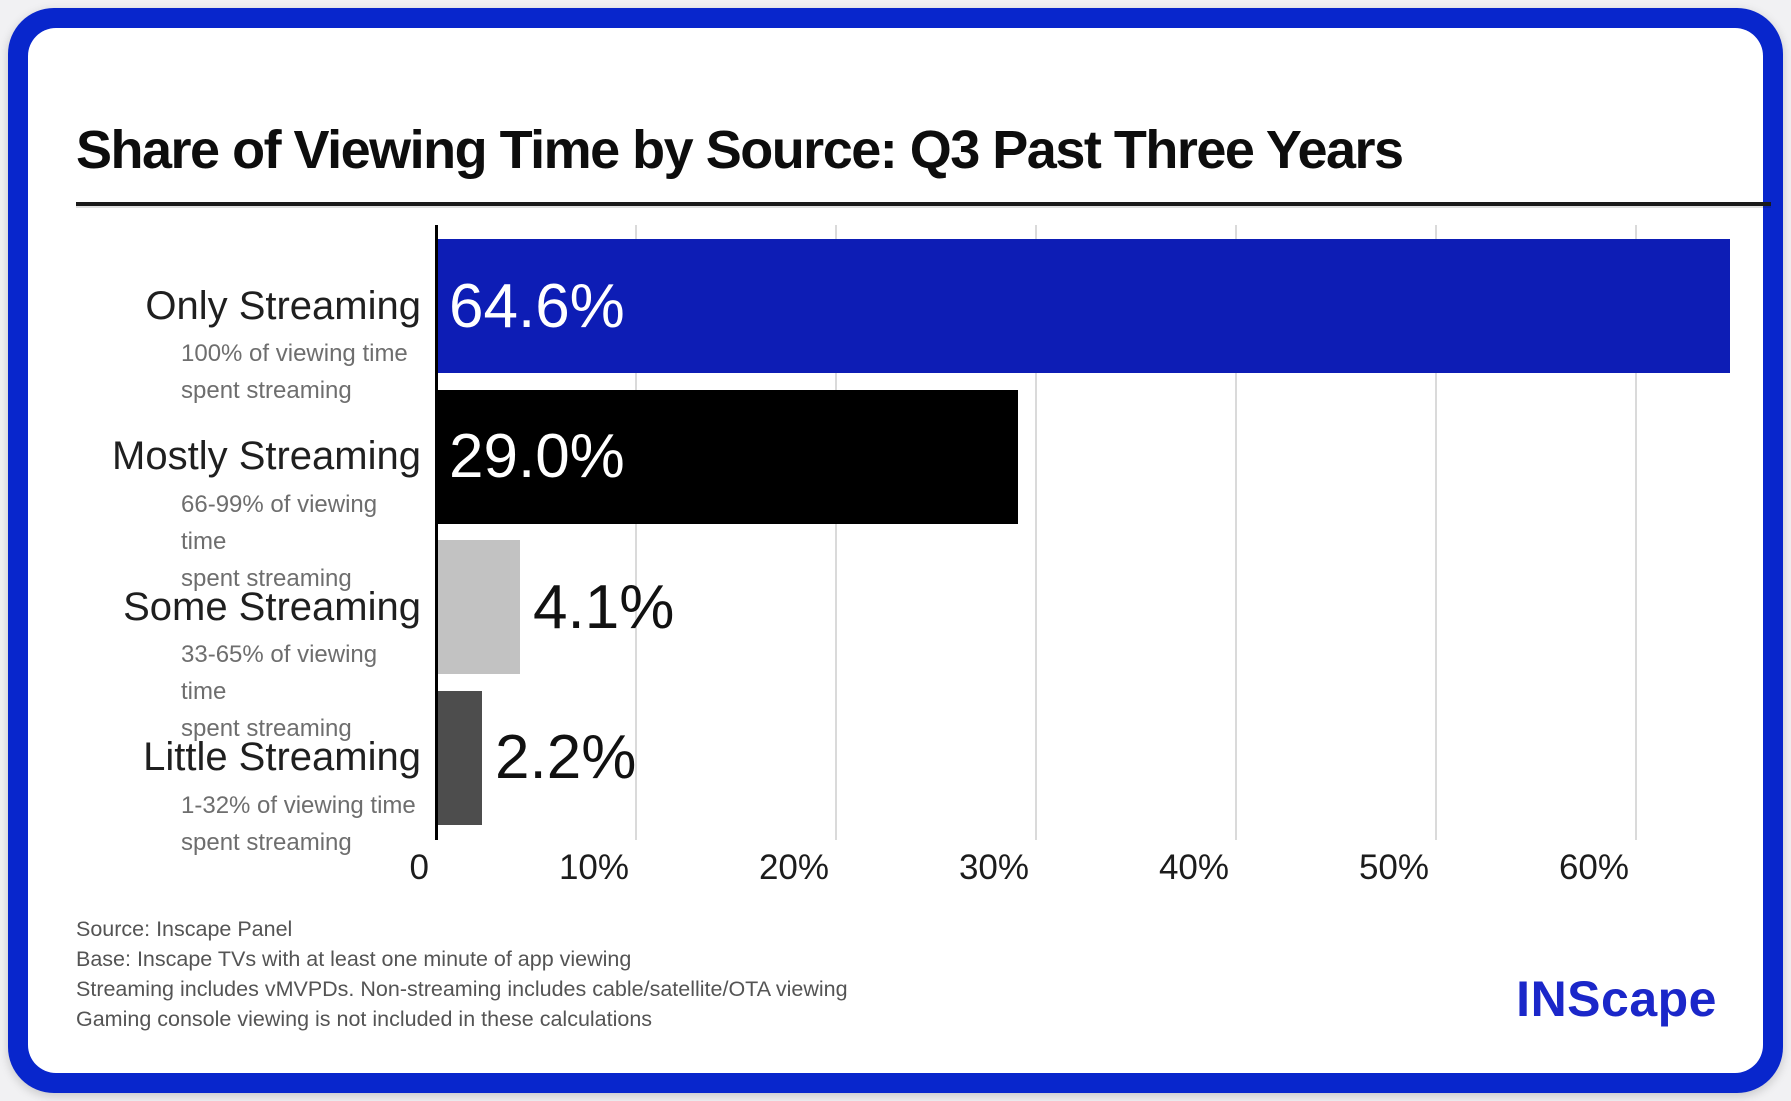 This screenshot has height=1101, width=1791. What do you see at coordinates (1593, 867) in the screenshot?
I see `x-tick-label: 60%` at bounding box center [1593, 867].